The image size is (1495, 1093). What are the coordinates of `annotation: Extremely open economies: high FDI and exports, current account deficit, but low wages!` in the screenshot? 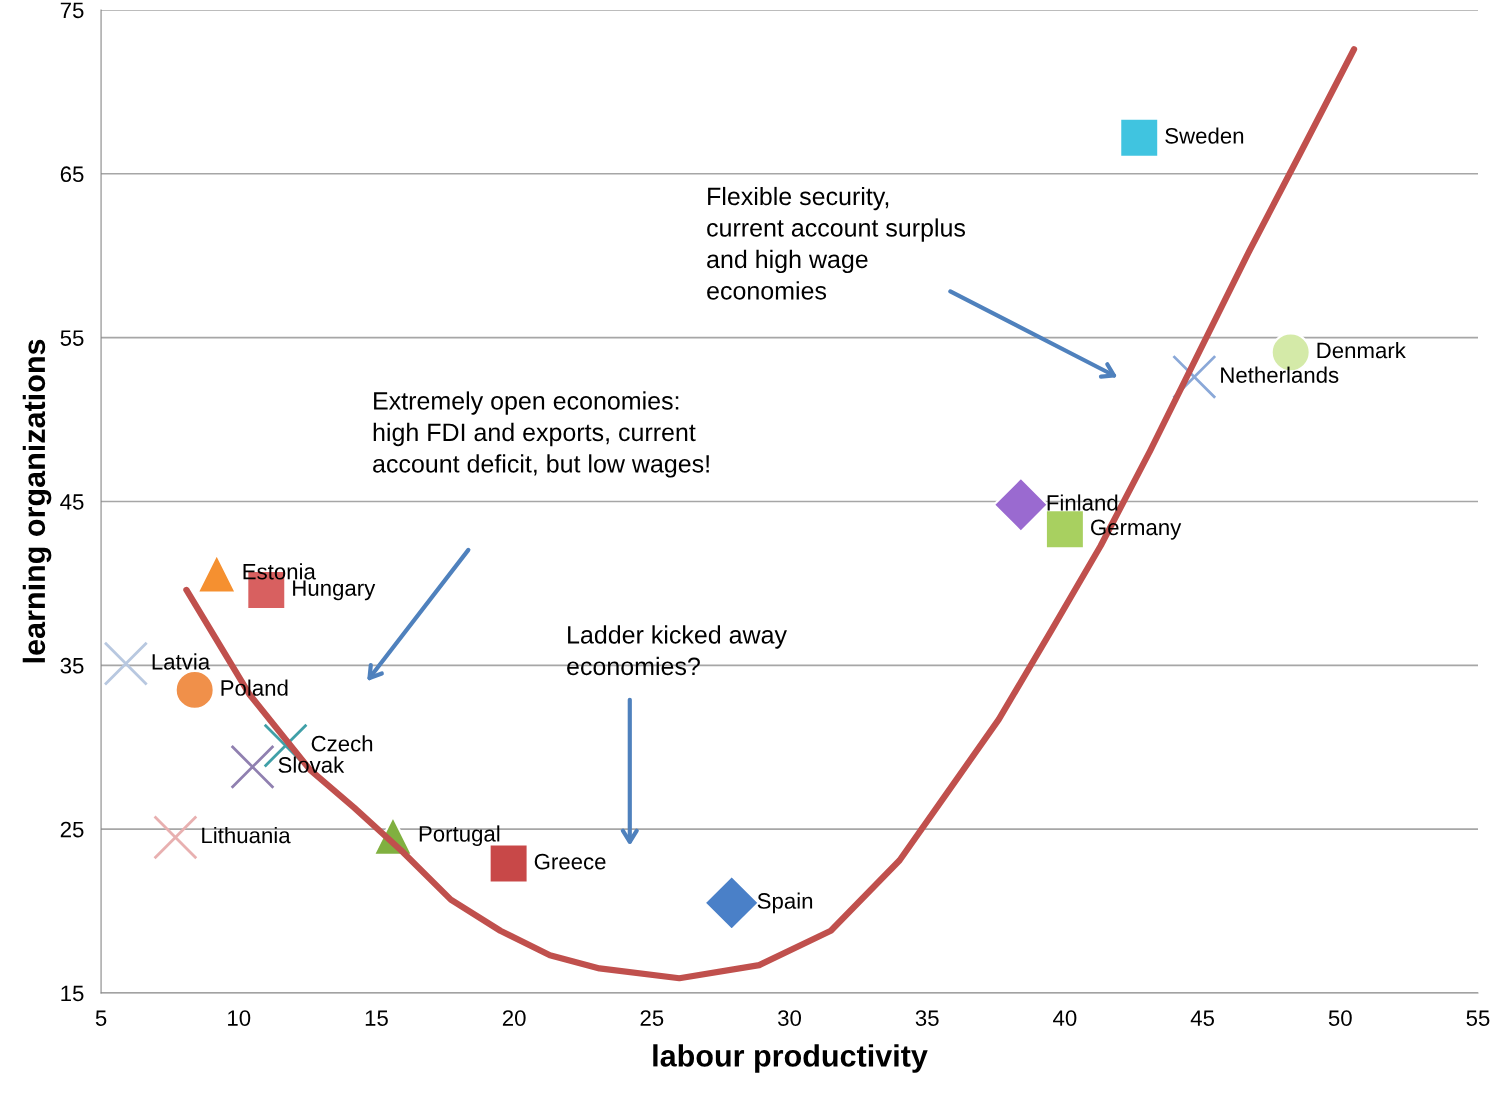 It's located at (541, 434).